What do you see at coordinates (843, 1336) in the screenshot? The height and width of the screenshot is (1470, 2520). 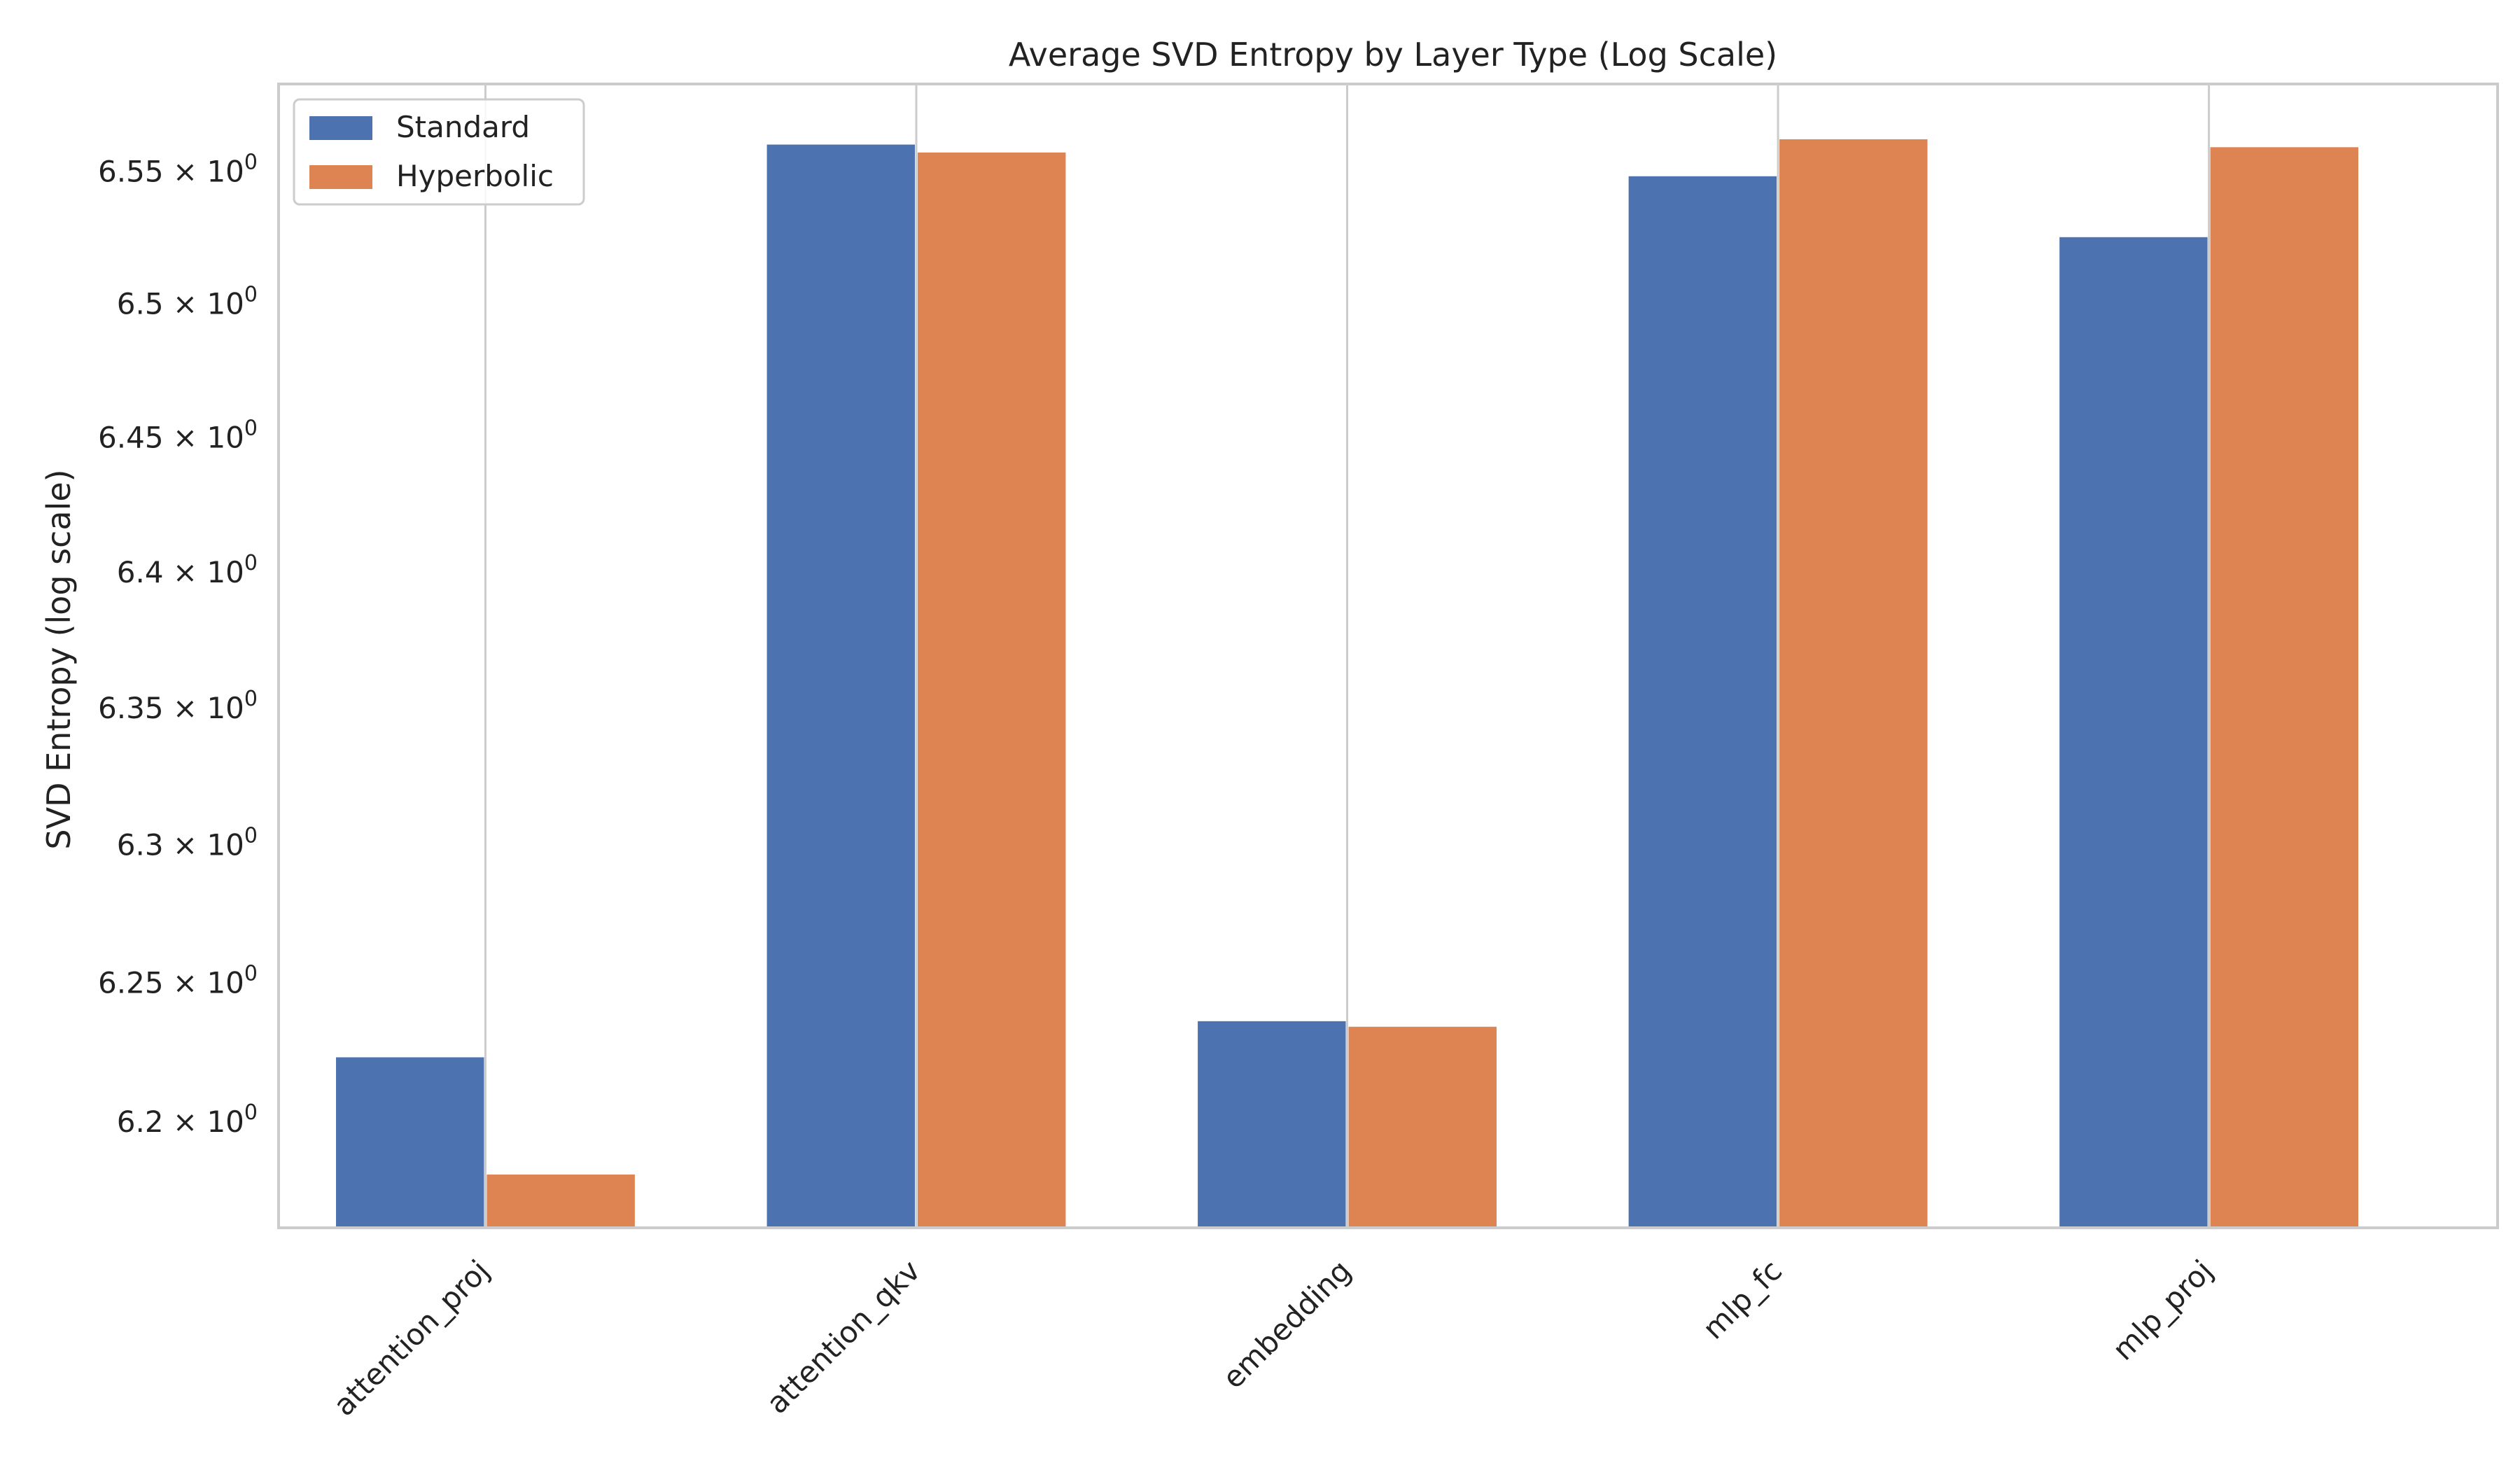 I see `x-tick-label-attention_qkv: attention_qkv` at bounding box center [843, 1336].